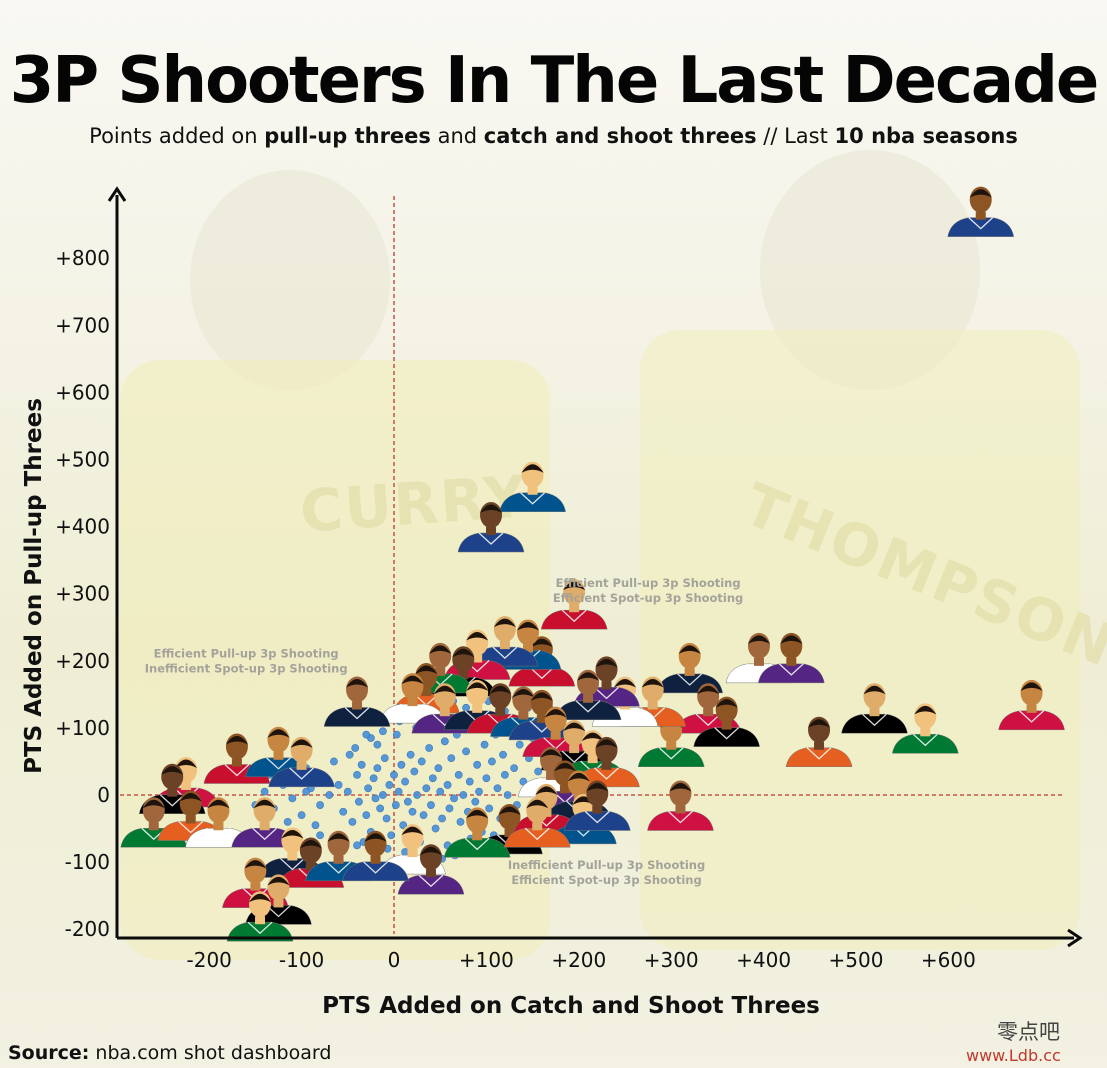  I want to click on y-tick-label: +400, so click(82, 527).